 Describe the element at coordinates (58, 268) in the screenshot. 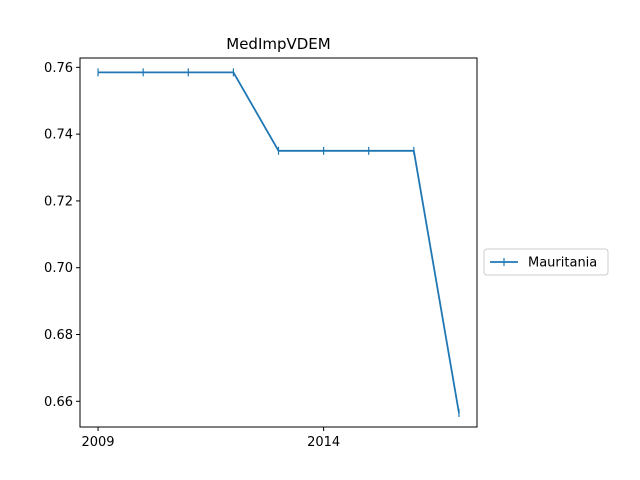

I see `y-tick-label: 0.70` at that location.